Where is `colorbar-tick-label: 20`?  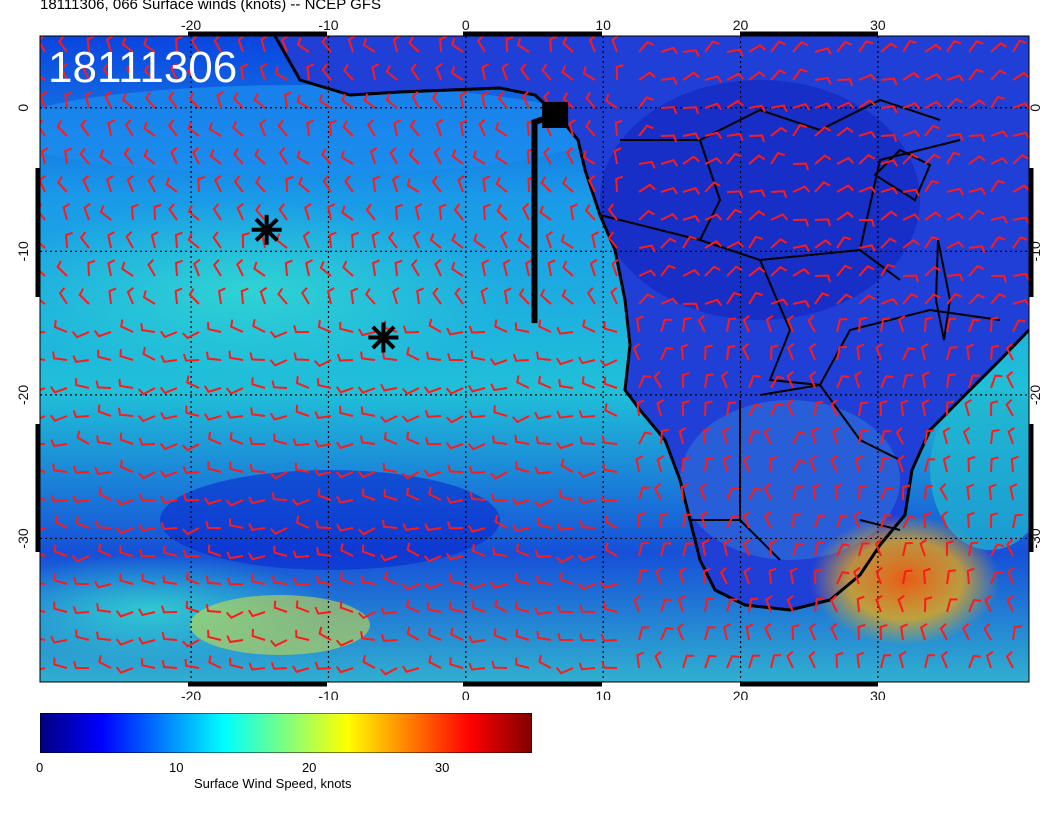
colorbar-tick-label: 20 is located at coordinates (309, 767).